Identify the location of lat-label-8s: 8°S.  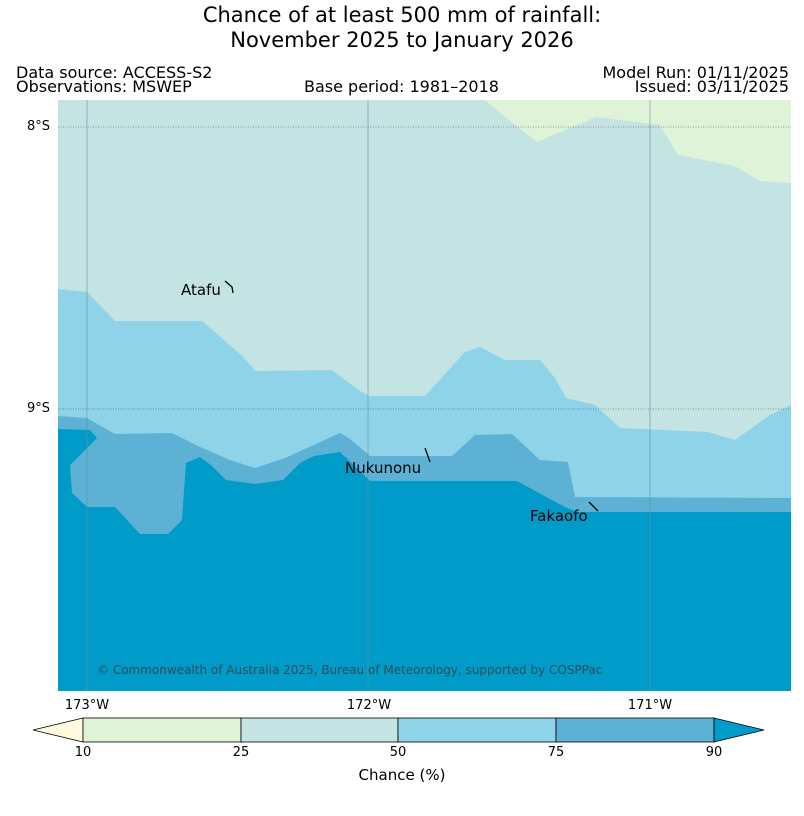
(39, 126).